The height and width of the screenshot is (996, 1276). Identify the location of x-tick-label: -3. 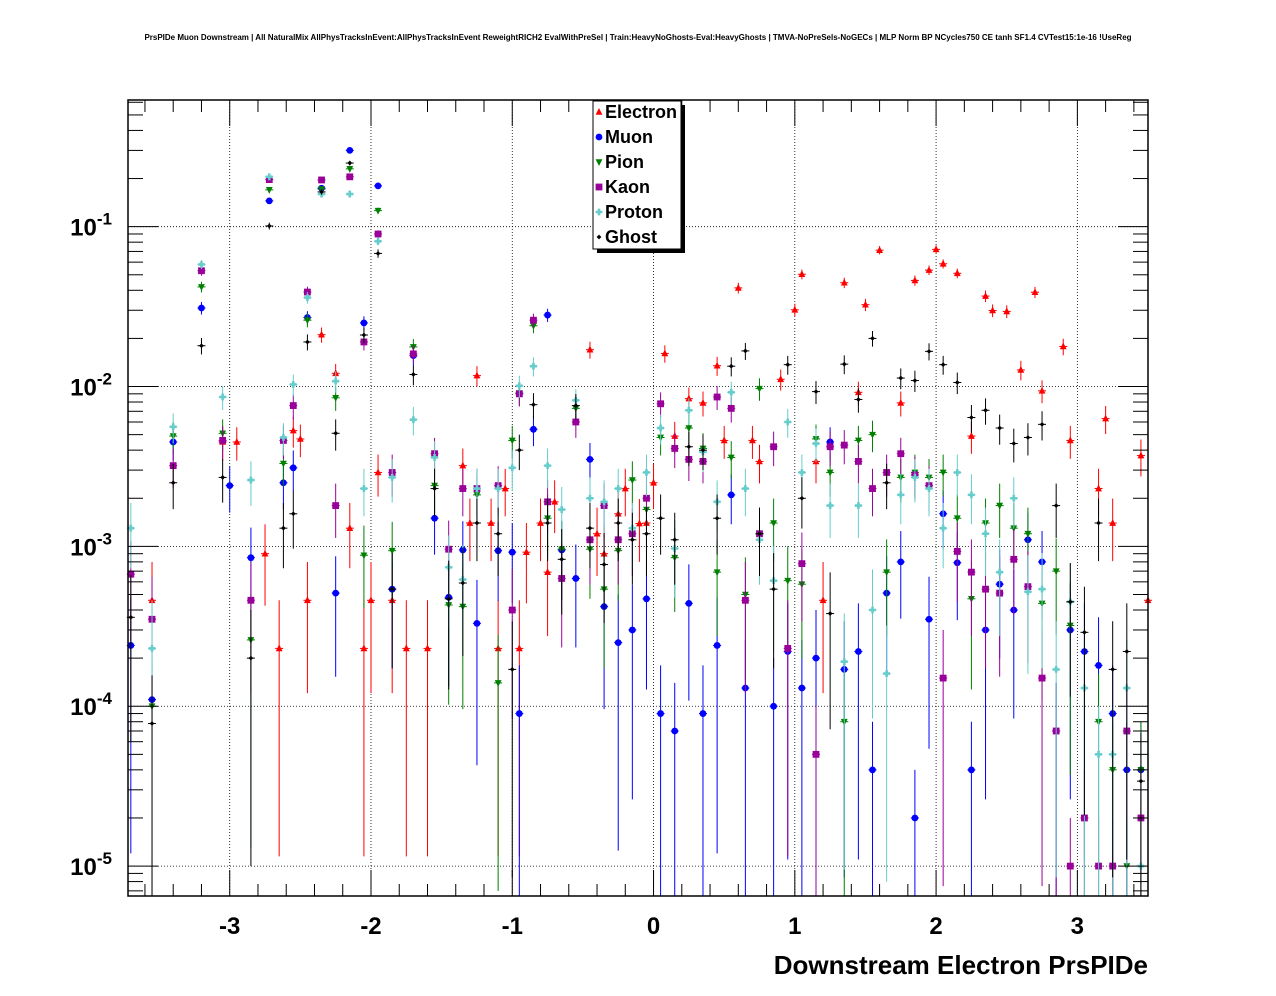
(229, 926).